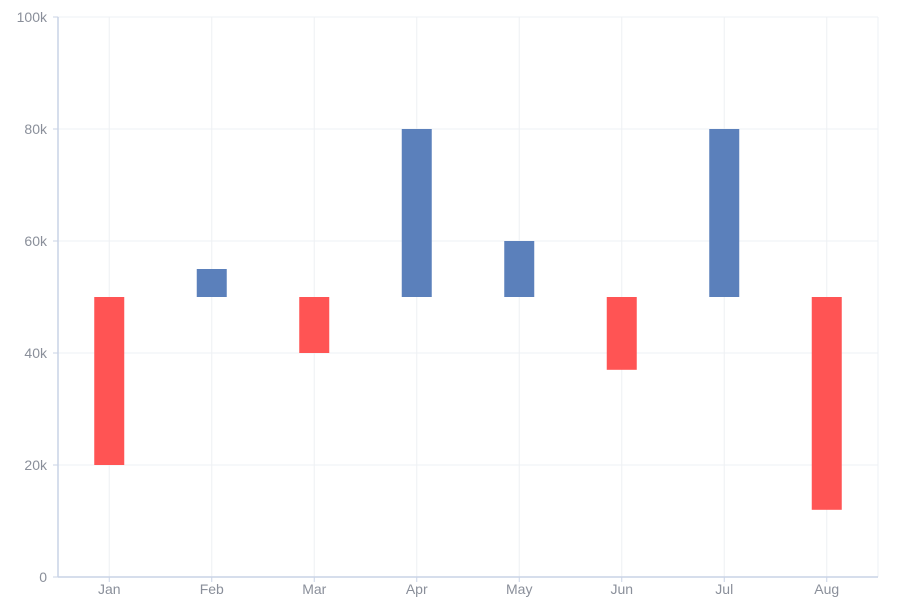  I want to click on bar-aug, so click(826, 403).